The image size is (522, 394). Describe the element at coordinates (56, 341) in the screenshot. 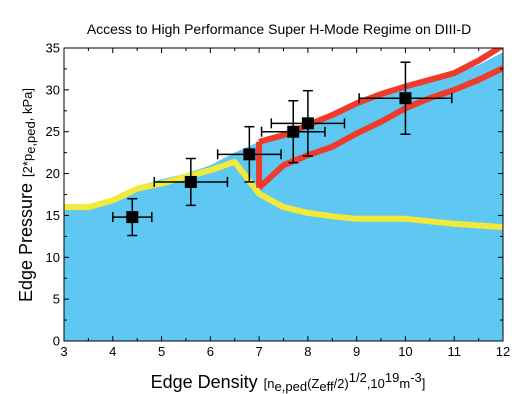

I see `y-tick-label: 0` at that location.